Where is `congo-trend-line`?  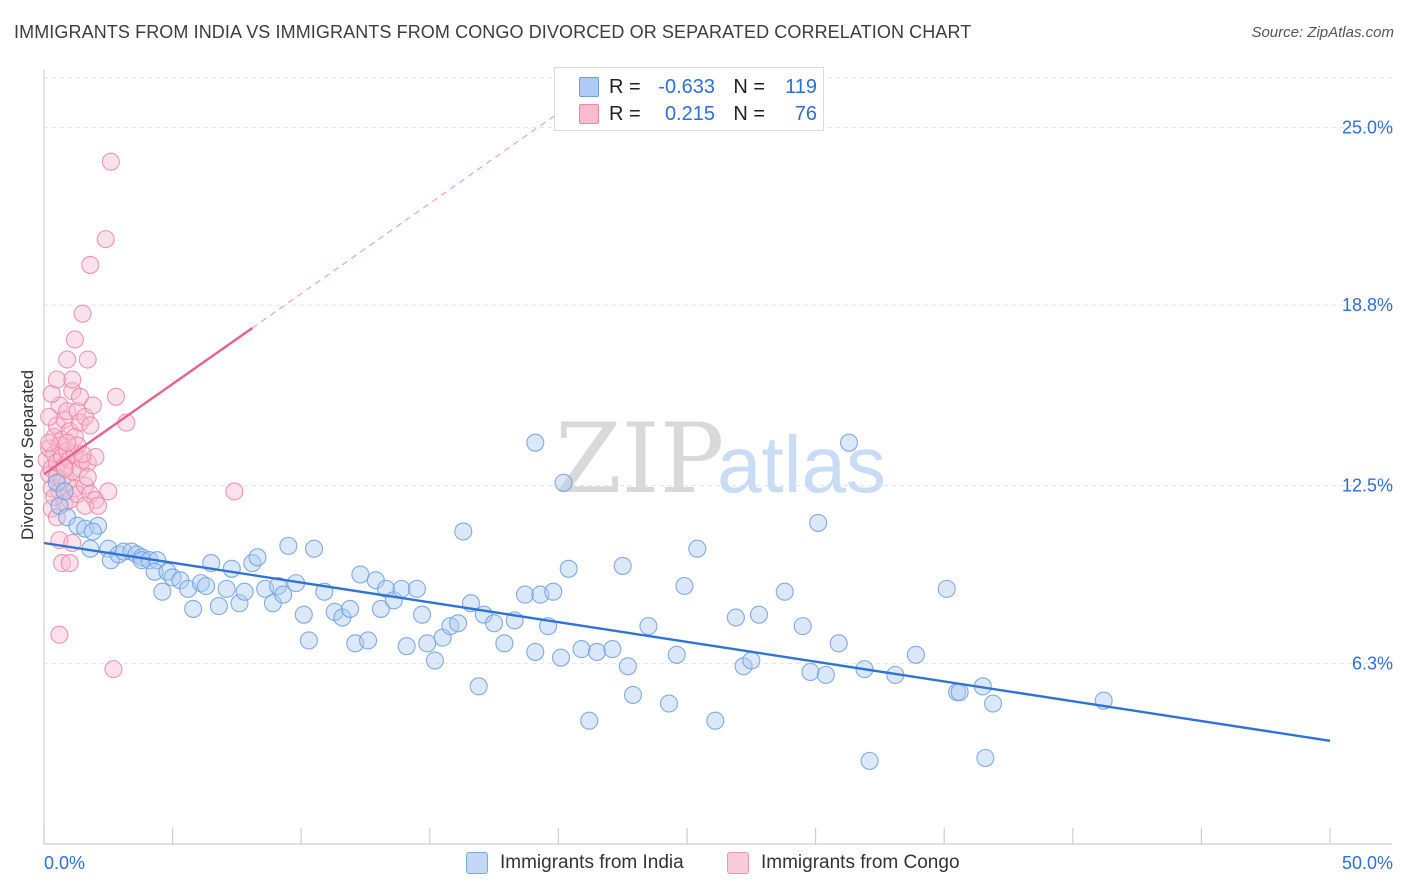 congo-trend-line is located at coordinates (148, 401).